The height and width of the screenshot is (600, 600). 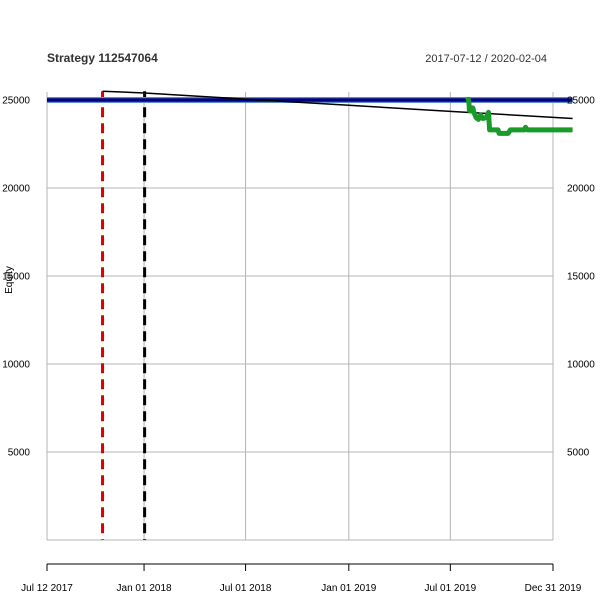 I want to click on chart-title: Strategy 112547064, so click(x=102, y=58).